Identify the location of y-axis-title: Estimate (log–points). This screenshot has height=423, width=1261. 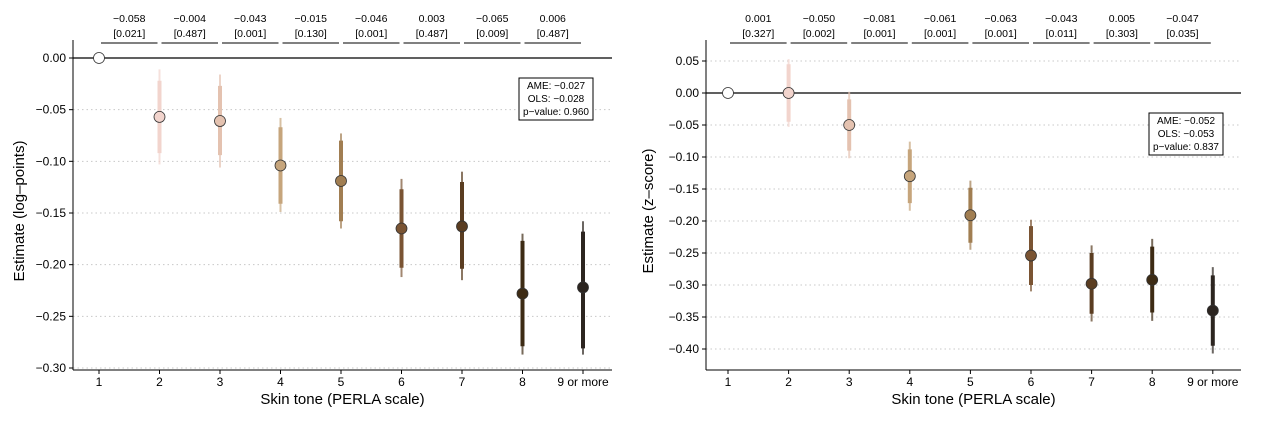
(19, 211).